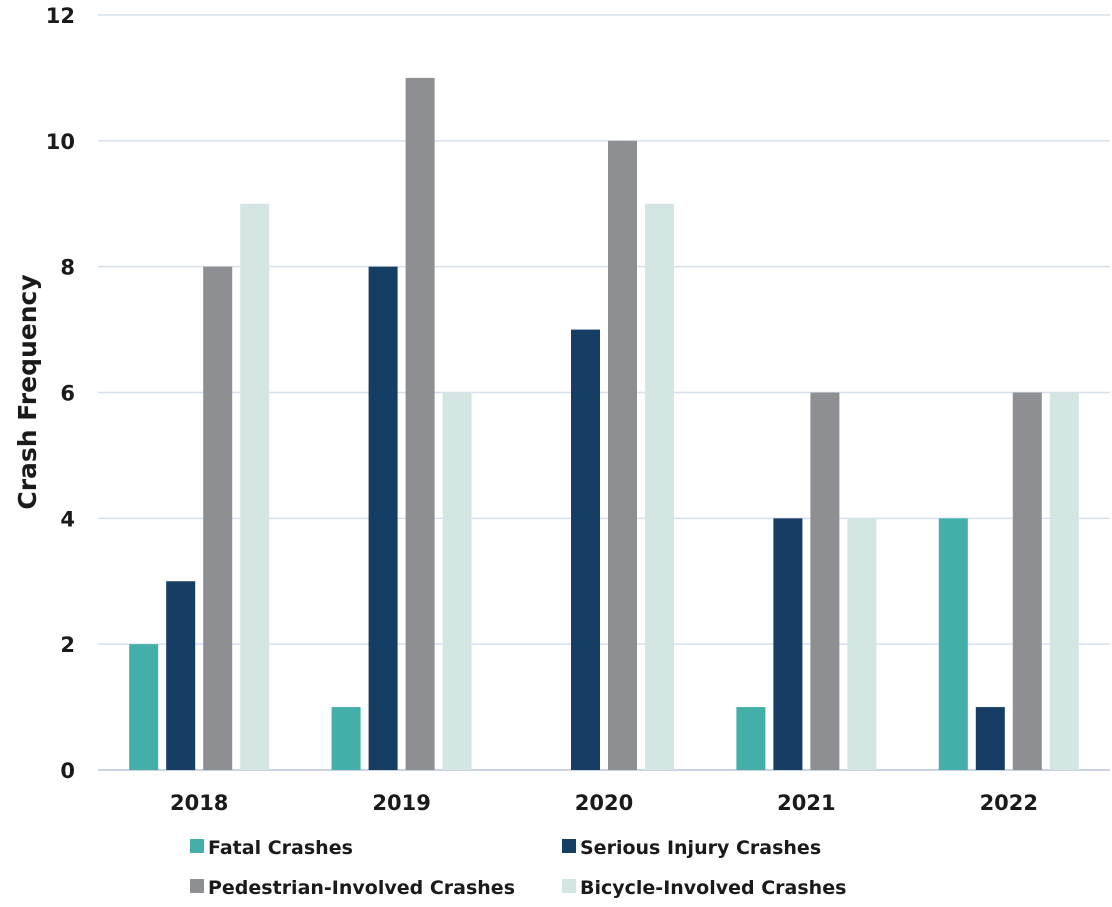 The height and width of the screenshot is (907, 1112). Describe the element at coordinates (700, 848) in the screenshot. I see `legend-label: Serious Injury Crashes` at that location.